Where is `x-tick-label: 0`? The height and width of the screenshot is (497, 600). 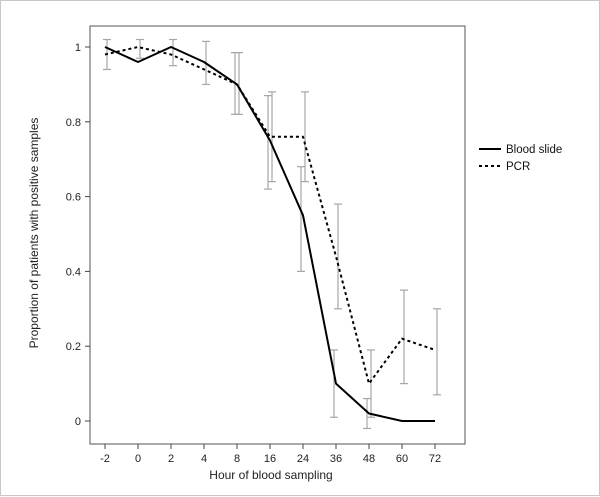
x-tick-label: 0 is located at coordinates (138, 459).